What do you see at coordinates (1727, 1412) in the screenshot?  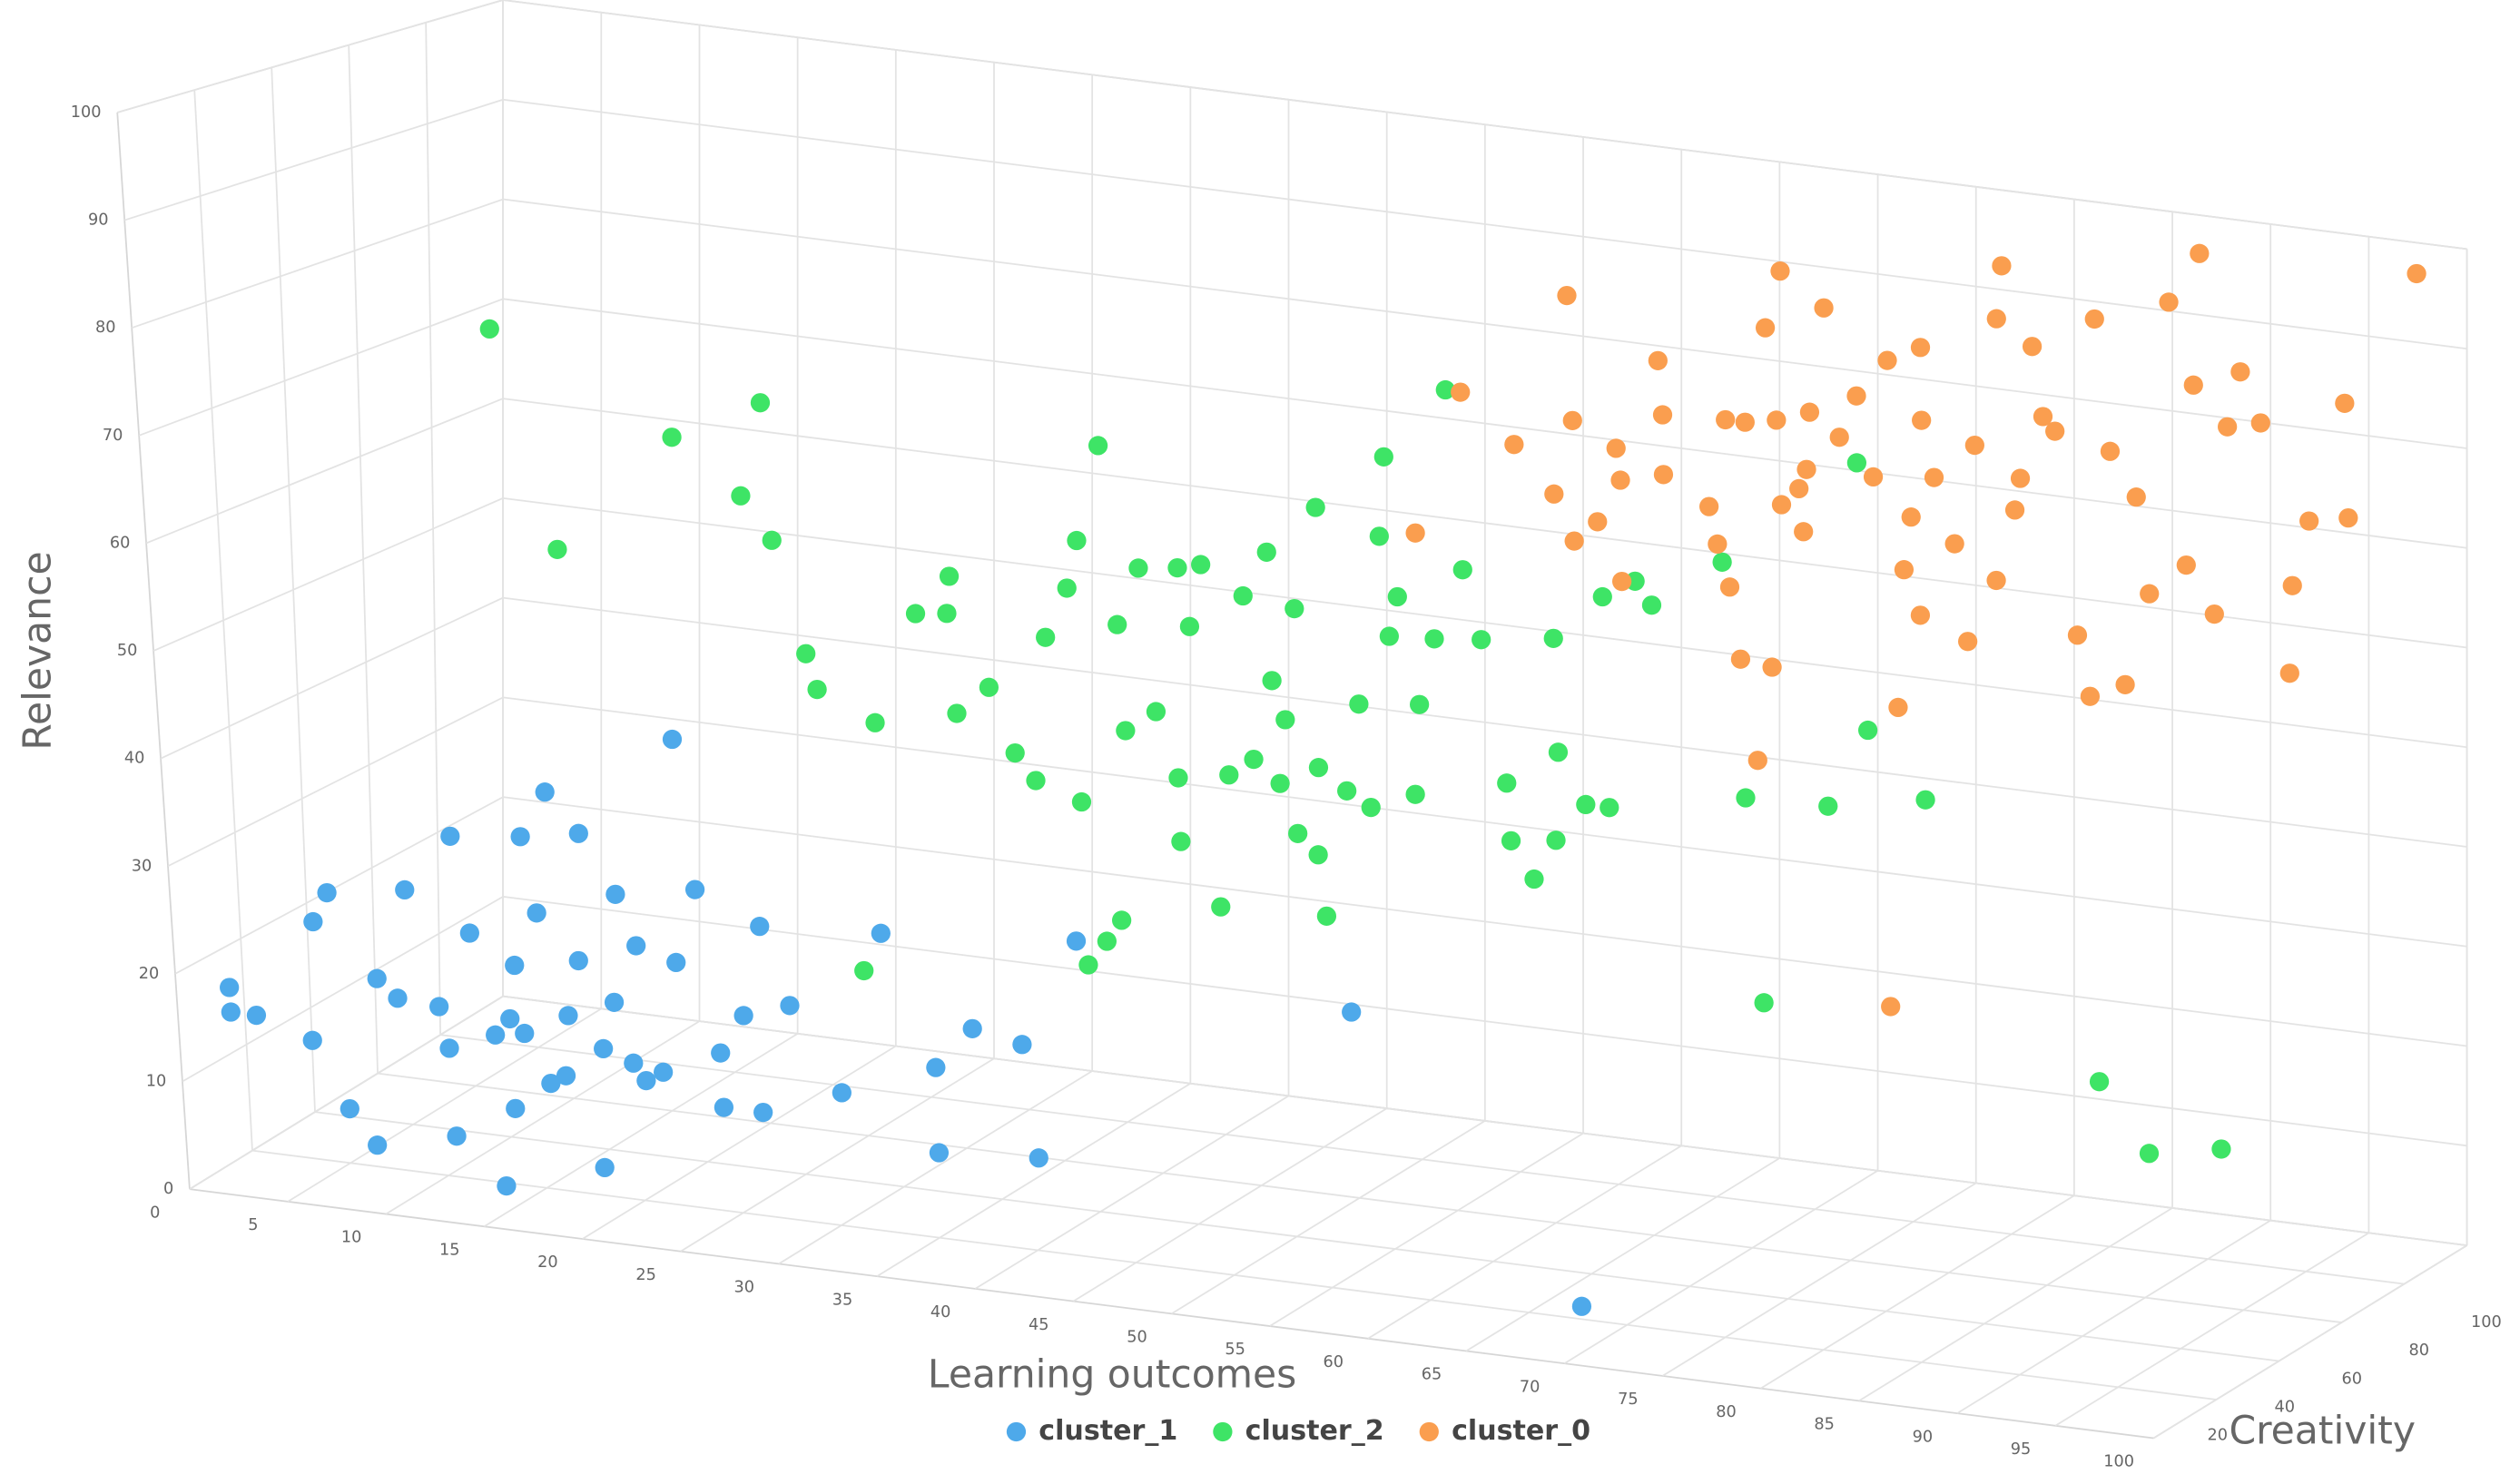 I see `x-tick-label: 80` at bounding box center [1727, 1412].